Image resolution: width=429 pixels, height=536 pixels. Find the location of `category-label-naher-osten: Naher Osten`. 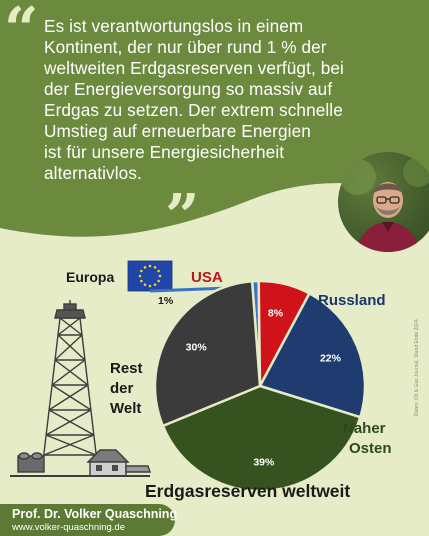

category-label-naher-osten: Naher Osten is located at coordinates (367, 439).